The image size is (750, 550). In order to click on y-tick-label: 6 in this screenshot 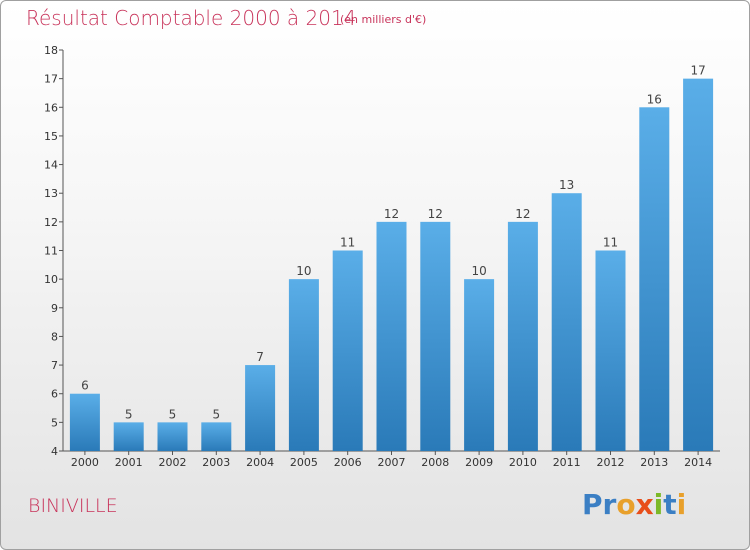, I will do `click(54, 394)`.